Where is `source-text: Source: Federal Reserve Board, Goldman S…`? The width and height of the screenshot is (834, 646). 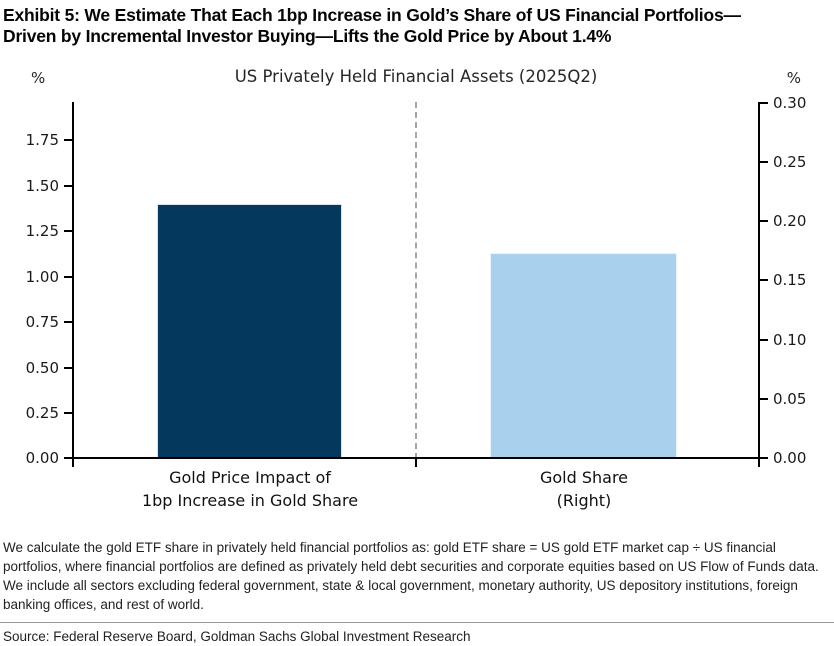
source-text: Source: Federal Reserve Board, Goldman S… is located at coordinates (237, 636).